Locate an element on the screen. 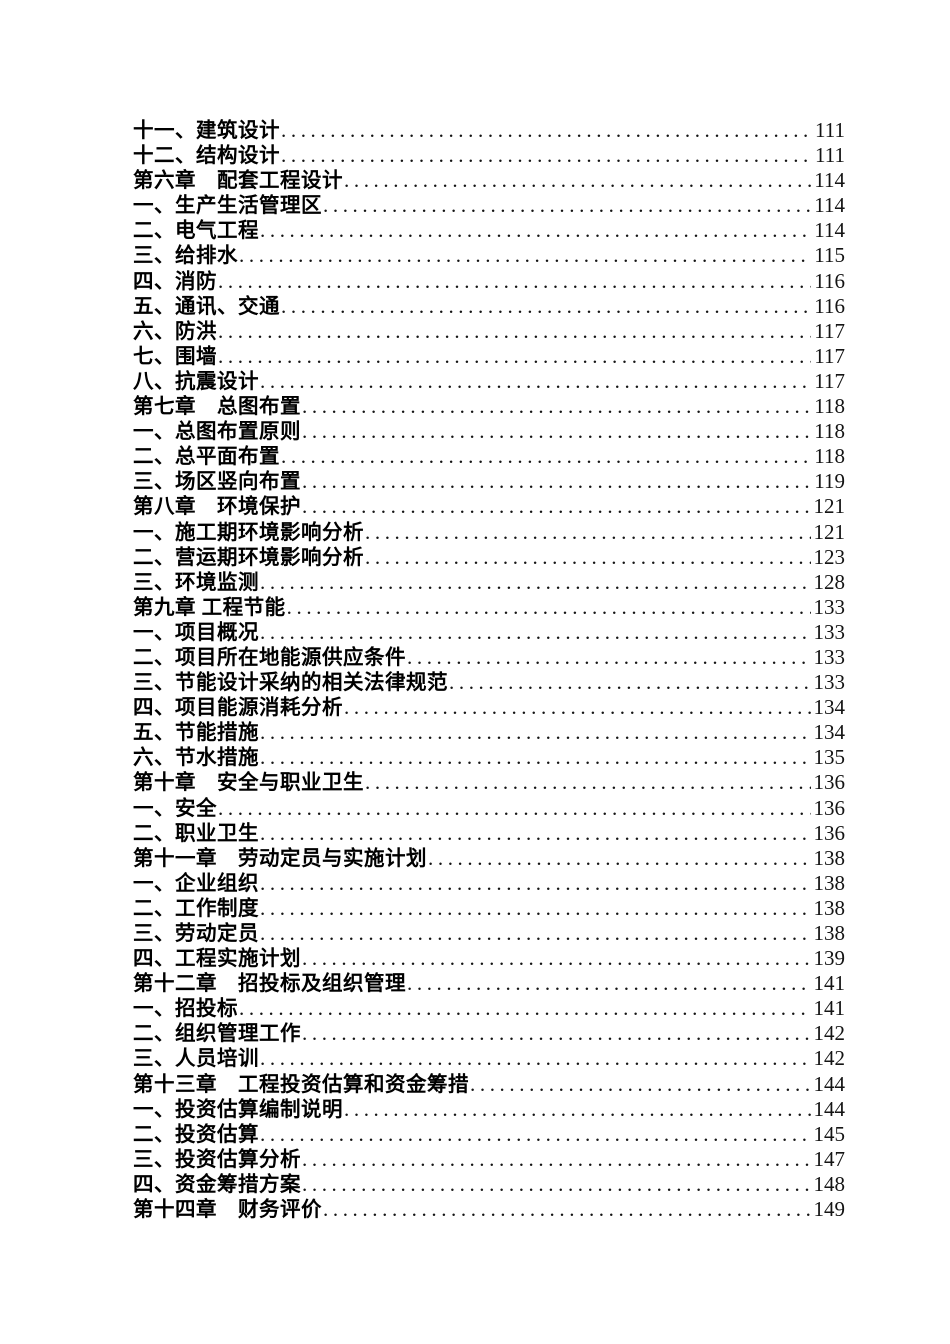  toc-entry-label: 一、总图布置原则 is located at coordinates (217, 432).